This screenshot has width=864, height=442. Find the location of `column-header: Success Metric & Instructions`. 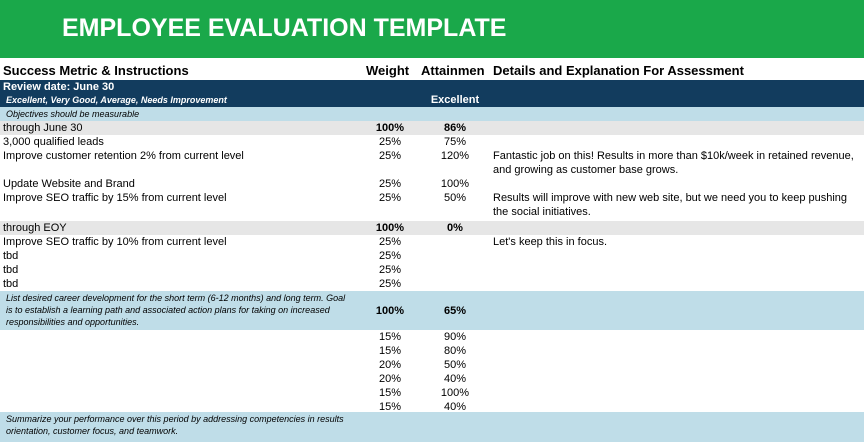

column-header: Success Metric & Instructions is located at coordinates (96, 70).